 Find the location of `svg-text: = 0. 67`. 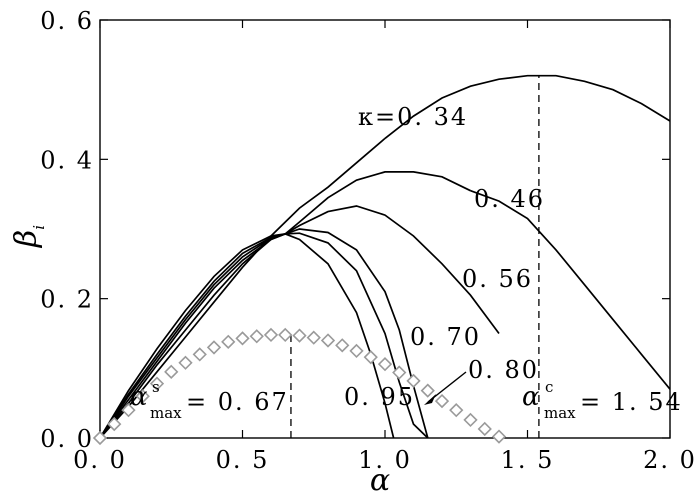

svg-text: = 0. 67 is located at coordinates (237, 402).